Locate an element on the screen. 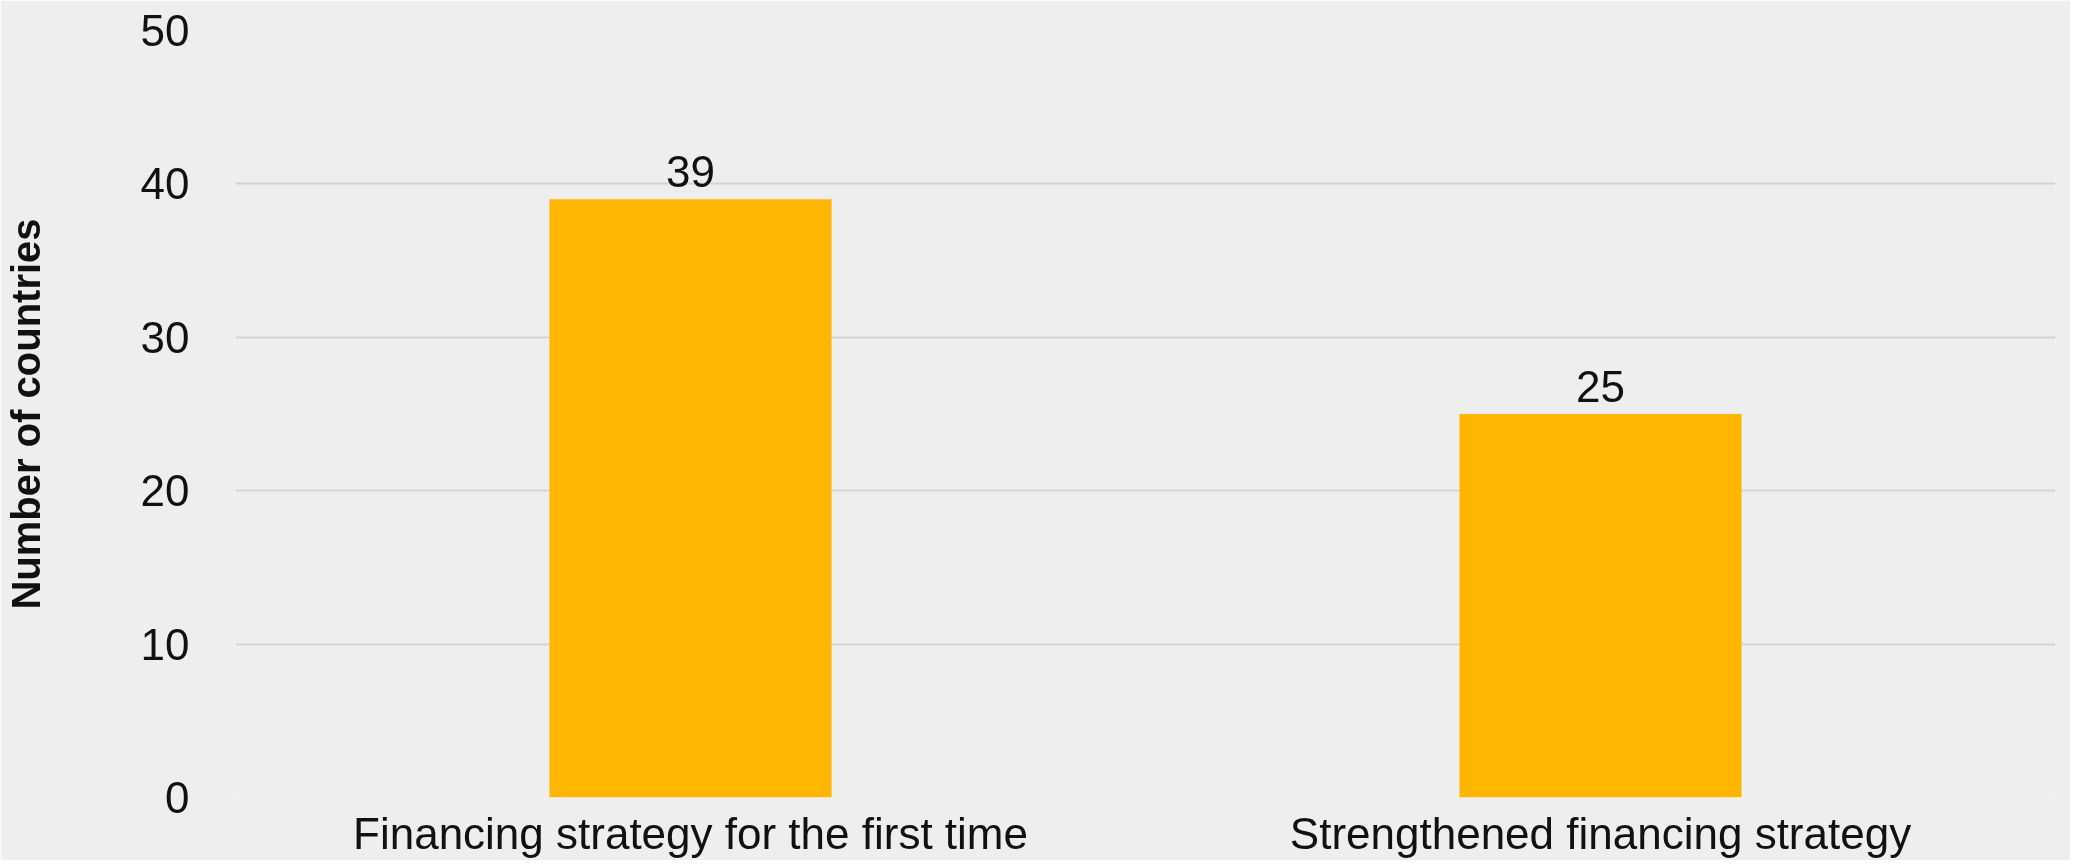  y-tick-label: 10 is located at coordinates (165, 644).